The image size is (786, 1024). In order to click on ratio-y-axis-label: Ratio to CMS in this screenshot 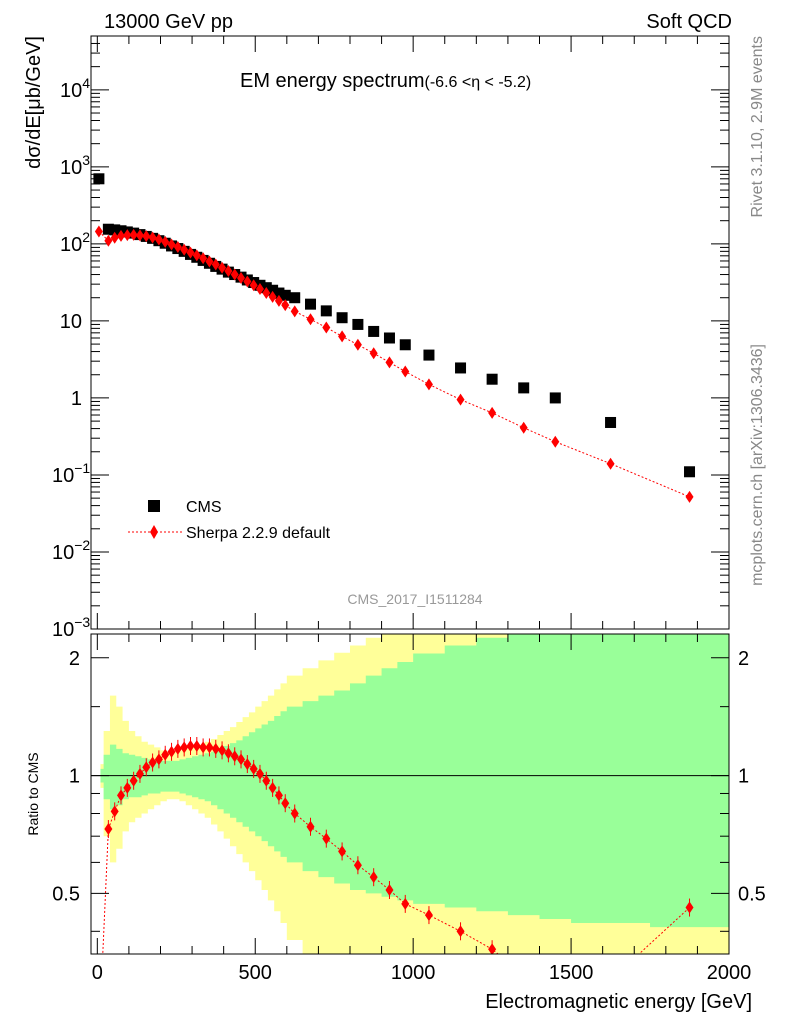, I will do `click(33, 793)`.